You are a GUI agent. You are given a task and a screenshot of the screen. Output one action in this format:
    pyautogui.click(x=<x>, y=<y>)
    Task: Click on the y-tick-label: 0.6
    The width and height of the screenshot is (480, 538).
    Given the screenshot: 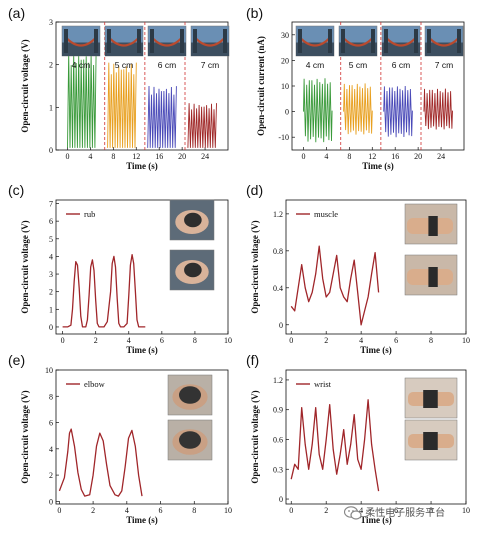 What is the action you would take?
    pyautogui.click(x=278, y=439)
    